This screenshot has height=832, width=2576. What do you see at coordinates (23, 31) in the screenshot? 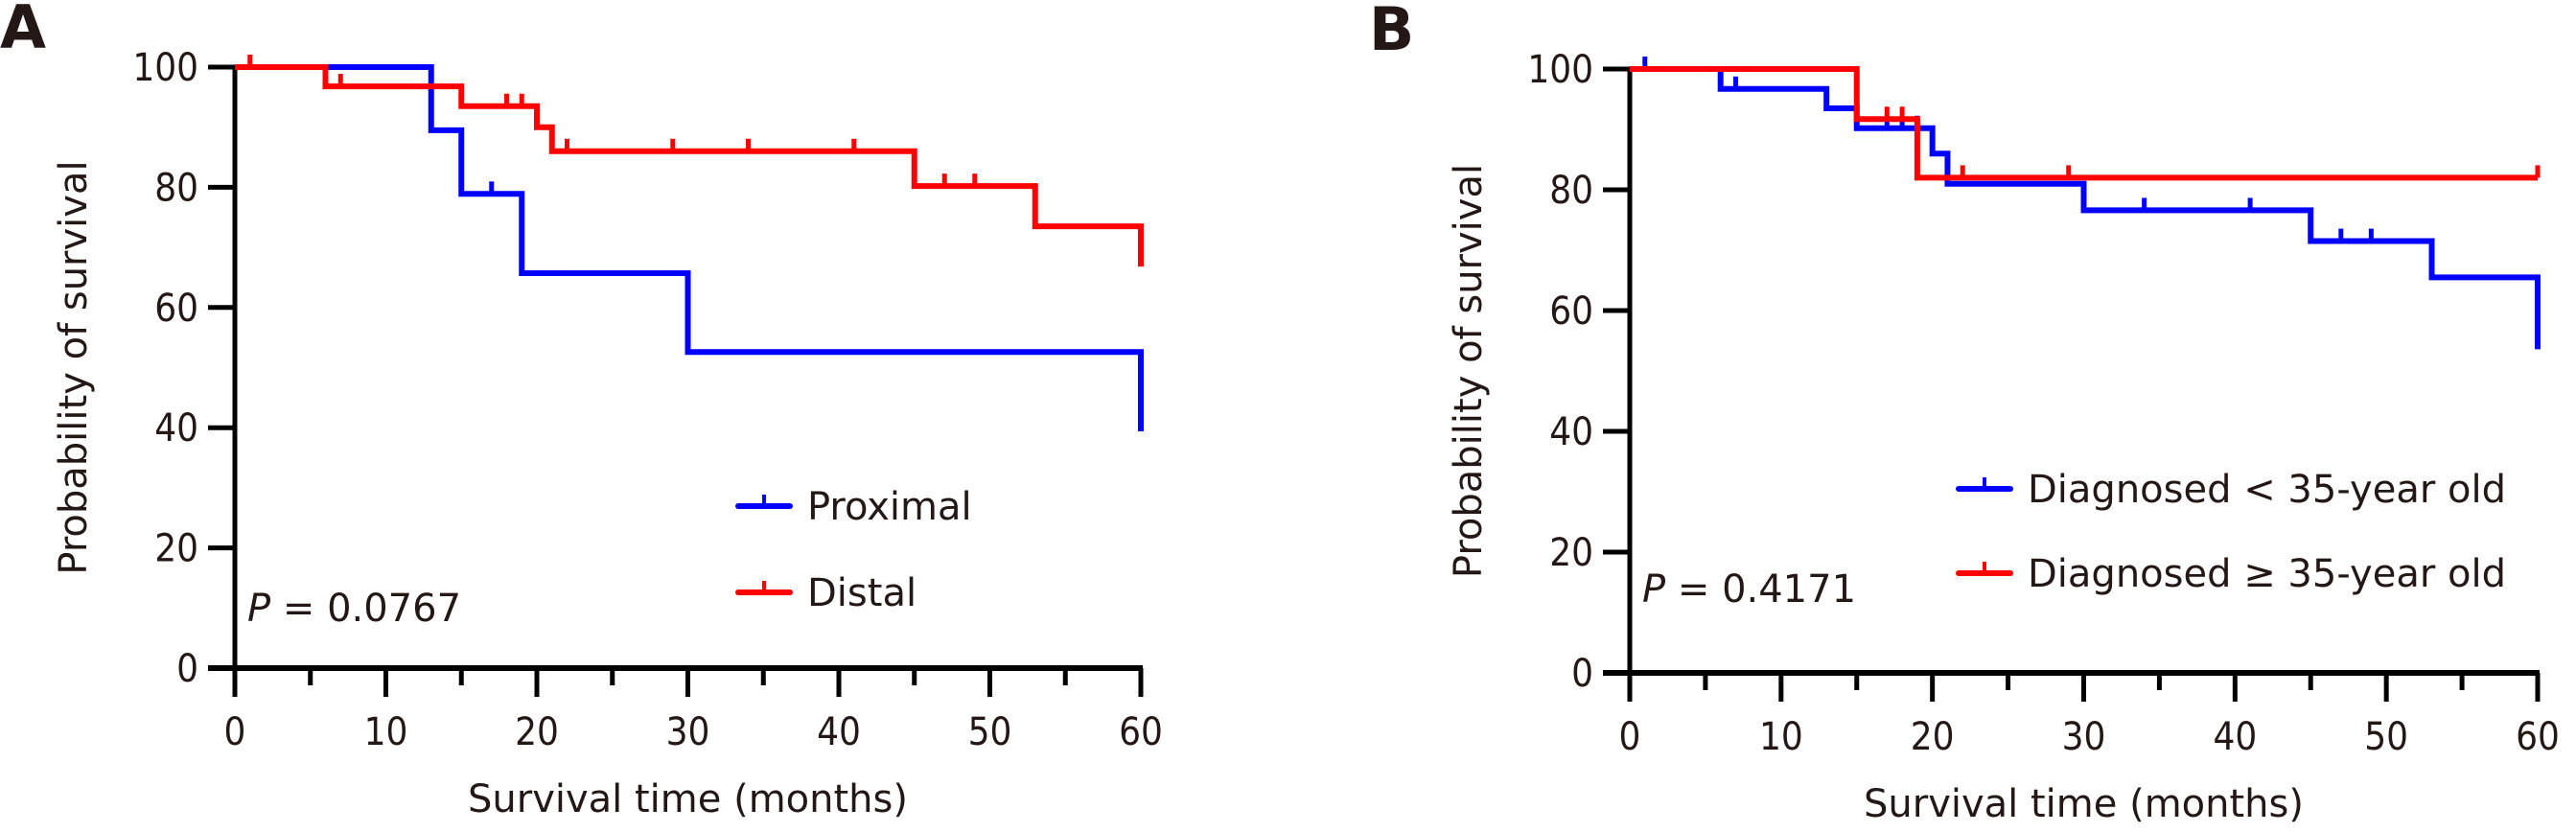
I see `panel-letter: A` at bounding box center [23, 31].